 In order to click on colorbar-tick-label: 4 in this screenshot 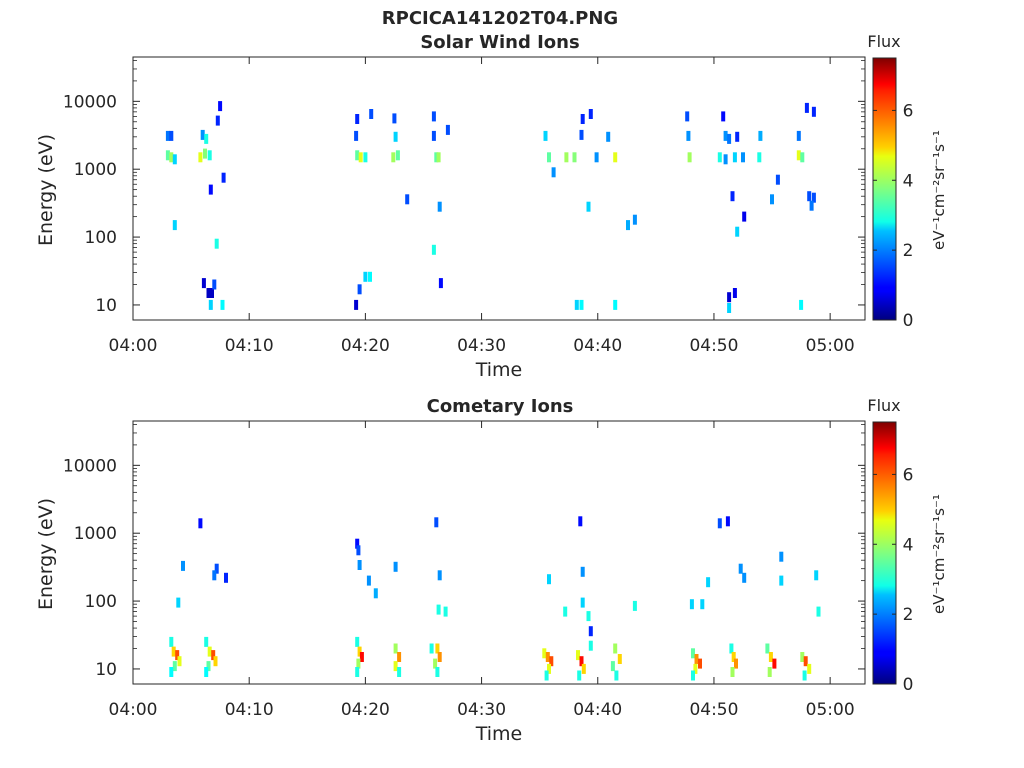, I will do `click(908, 181)`.